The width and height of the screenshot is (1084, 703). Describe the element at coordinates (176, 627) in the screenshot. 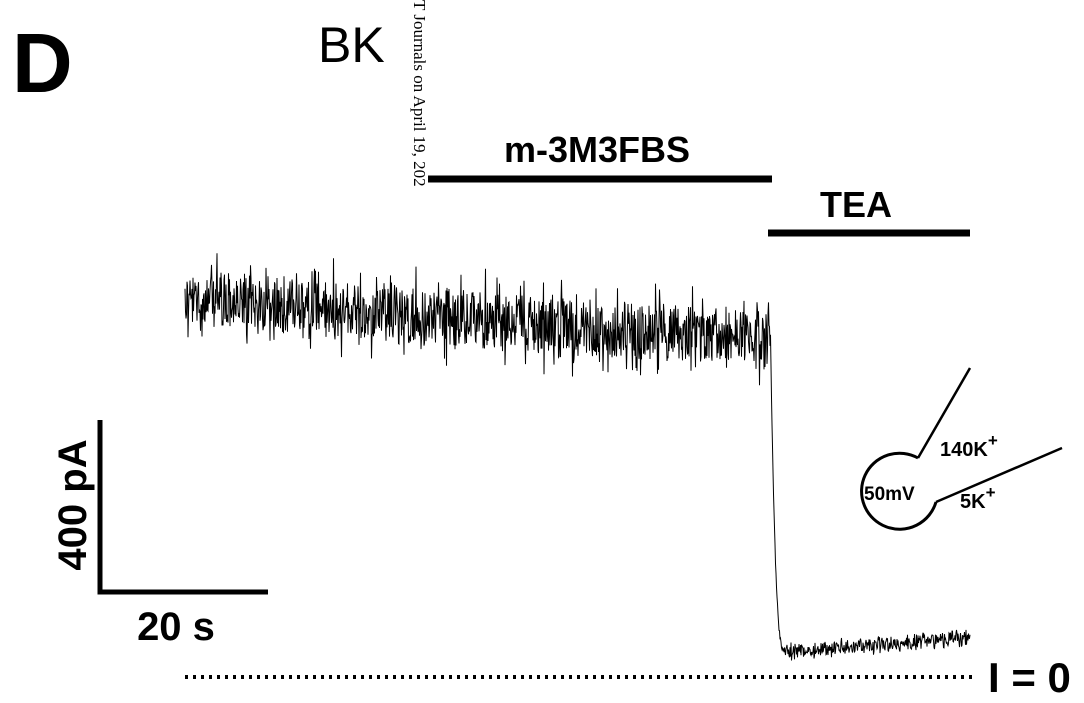

I see `scale-time: 20 s` at that location.